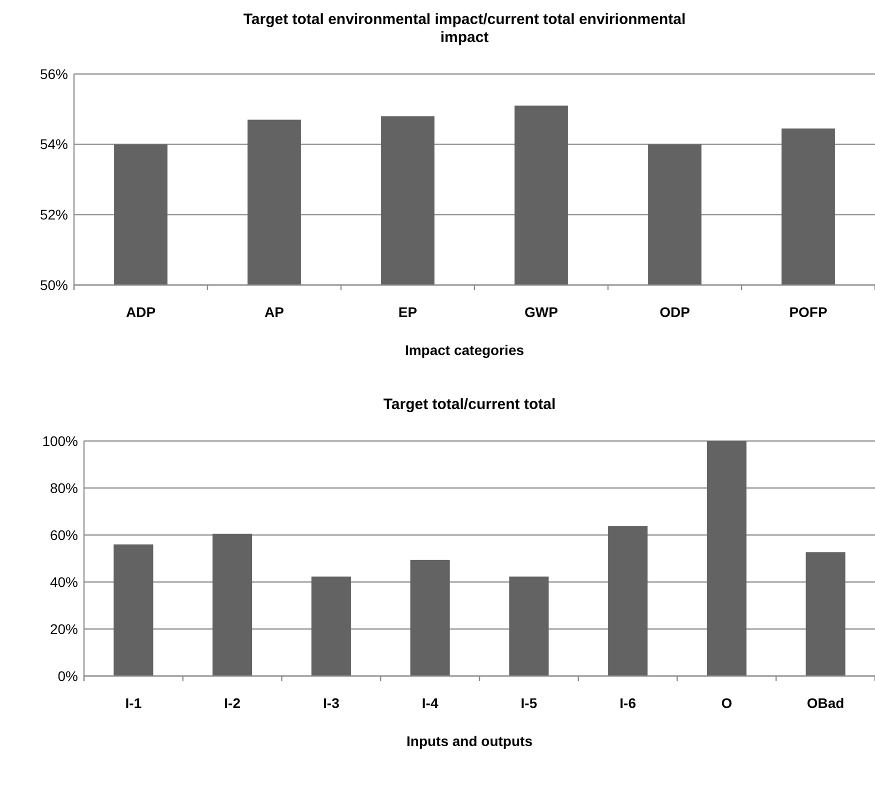  I want to click on chart-title: Target total environmental impact/current total envirionmental impact, so click(464, 28).